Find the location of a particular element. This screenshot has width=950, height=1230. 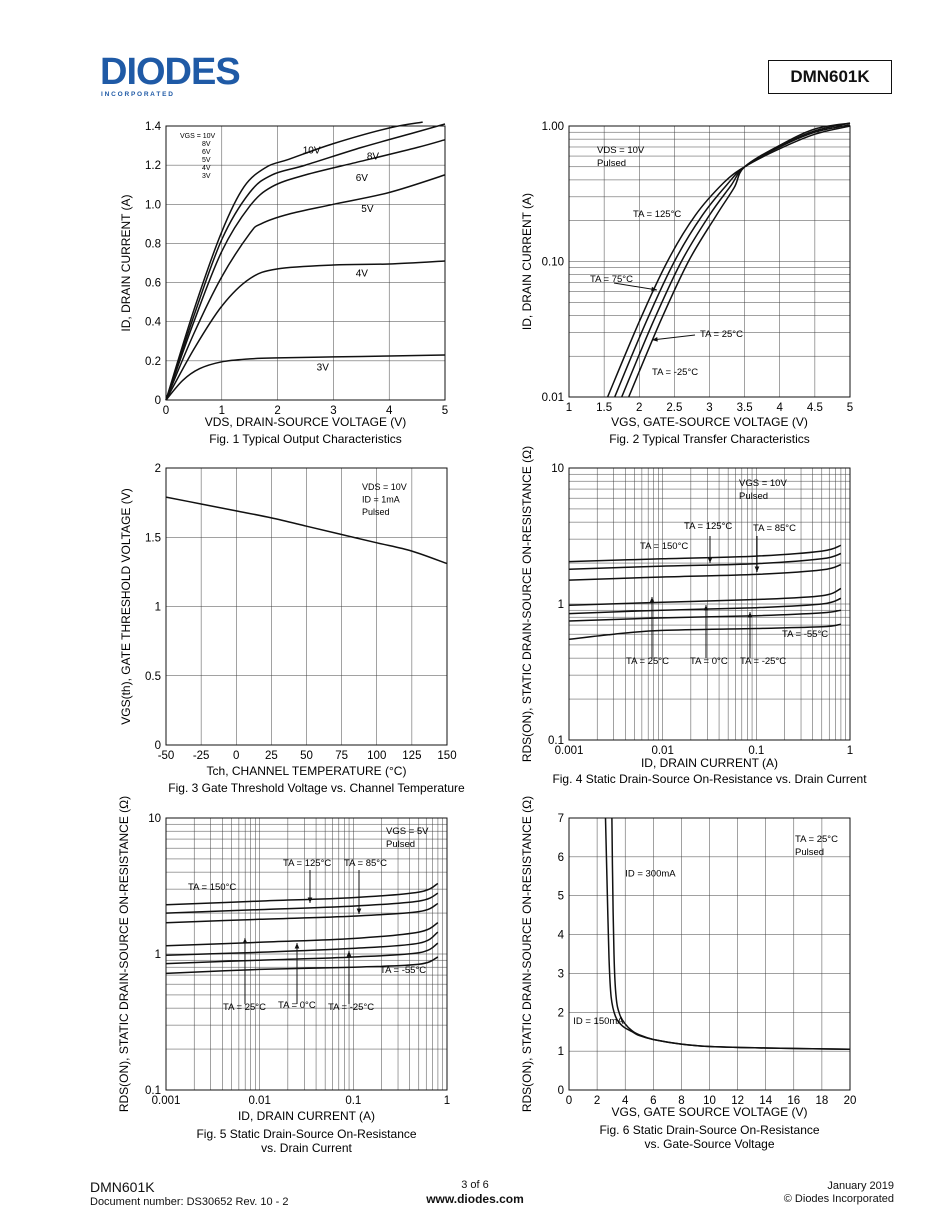

fig1-y-tick-label: 1.2 is located at coordinates (153, 166).